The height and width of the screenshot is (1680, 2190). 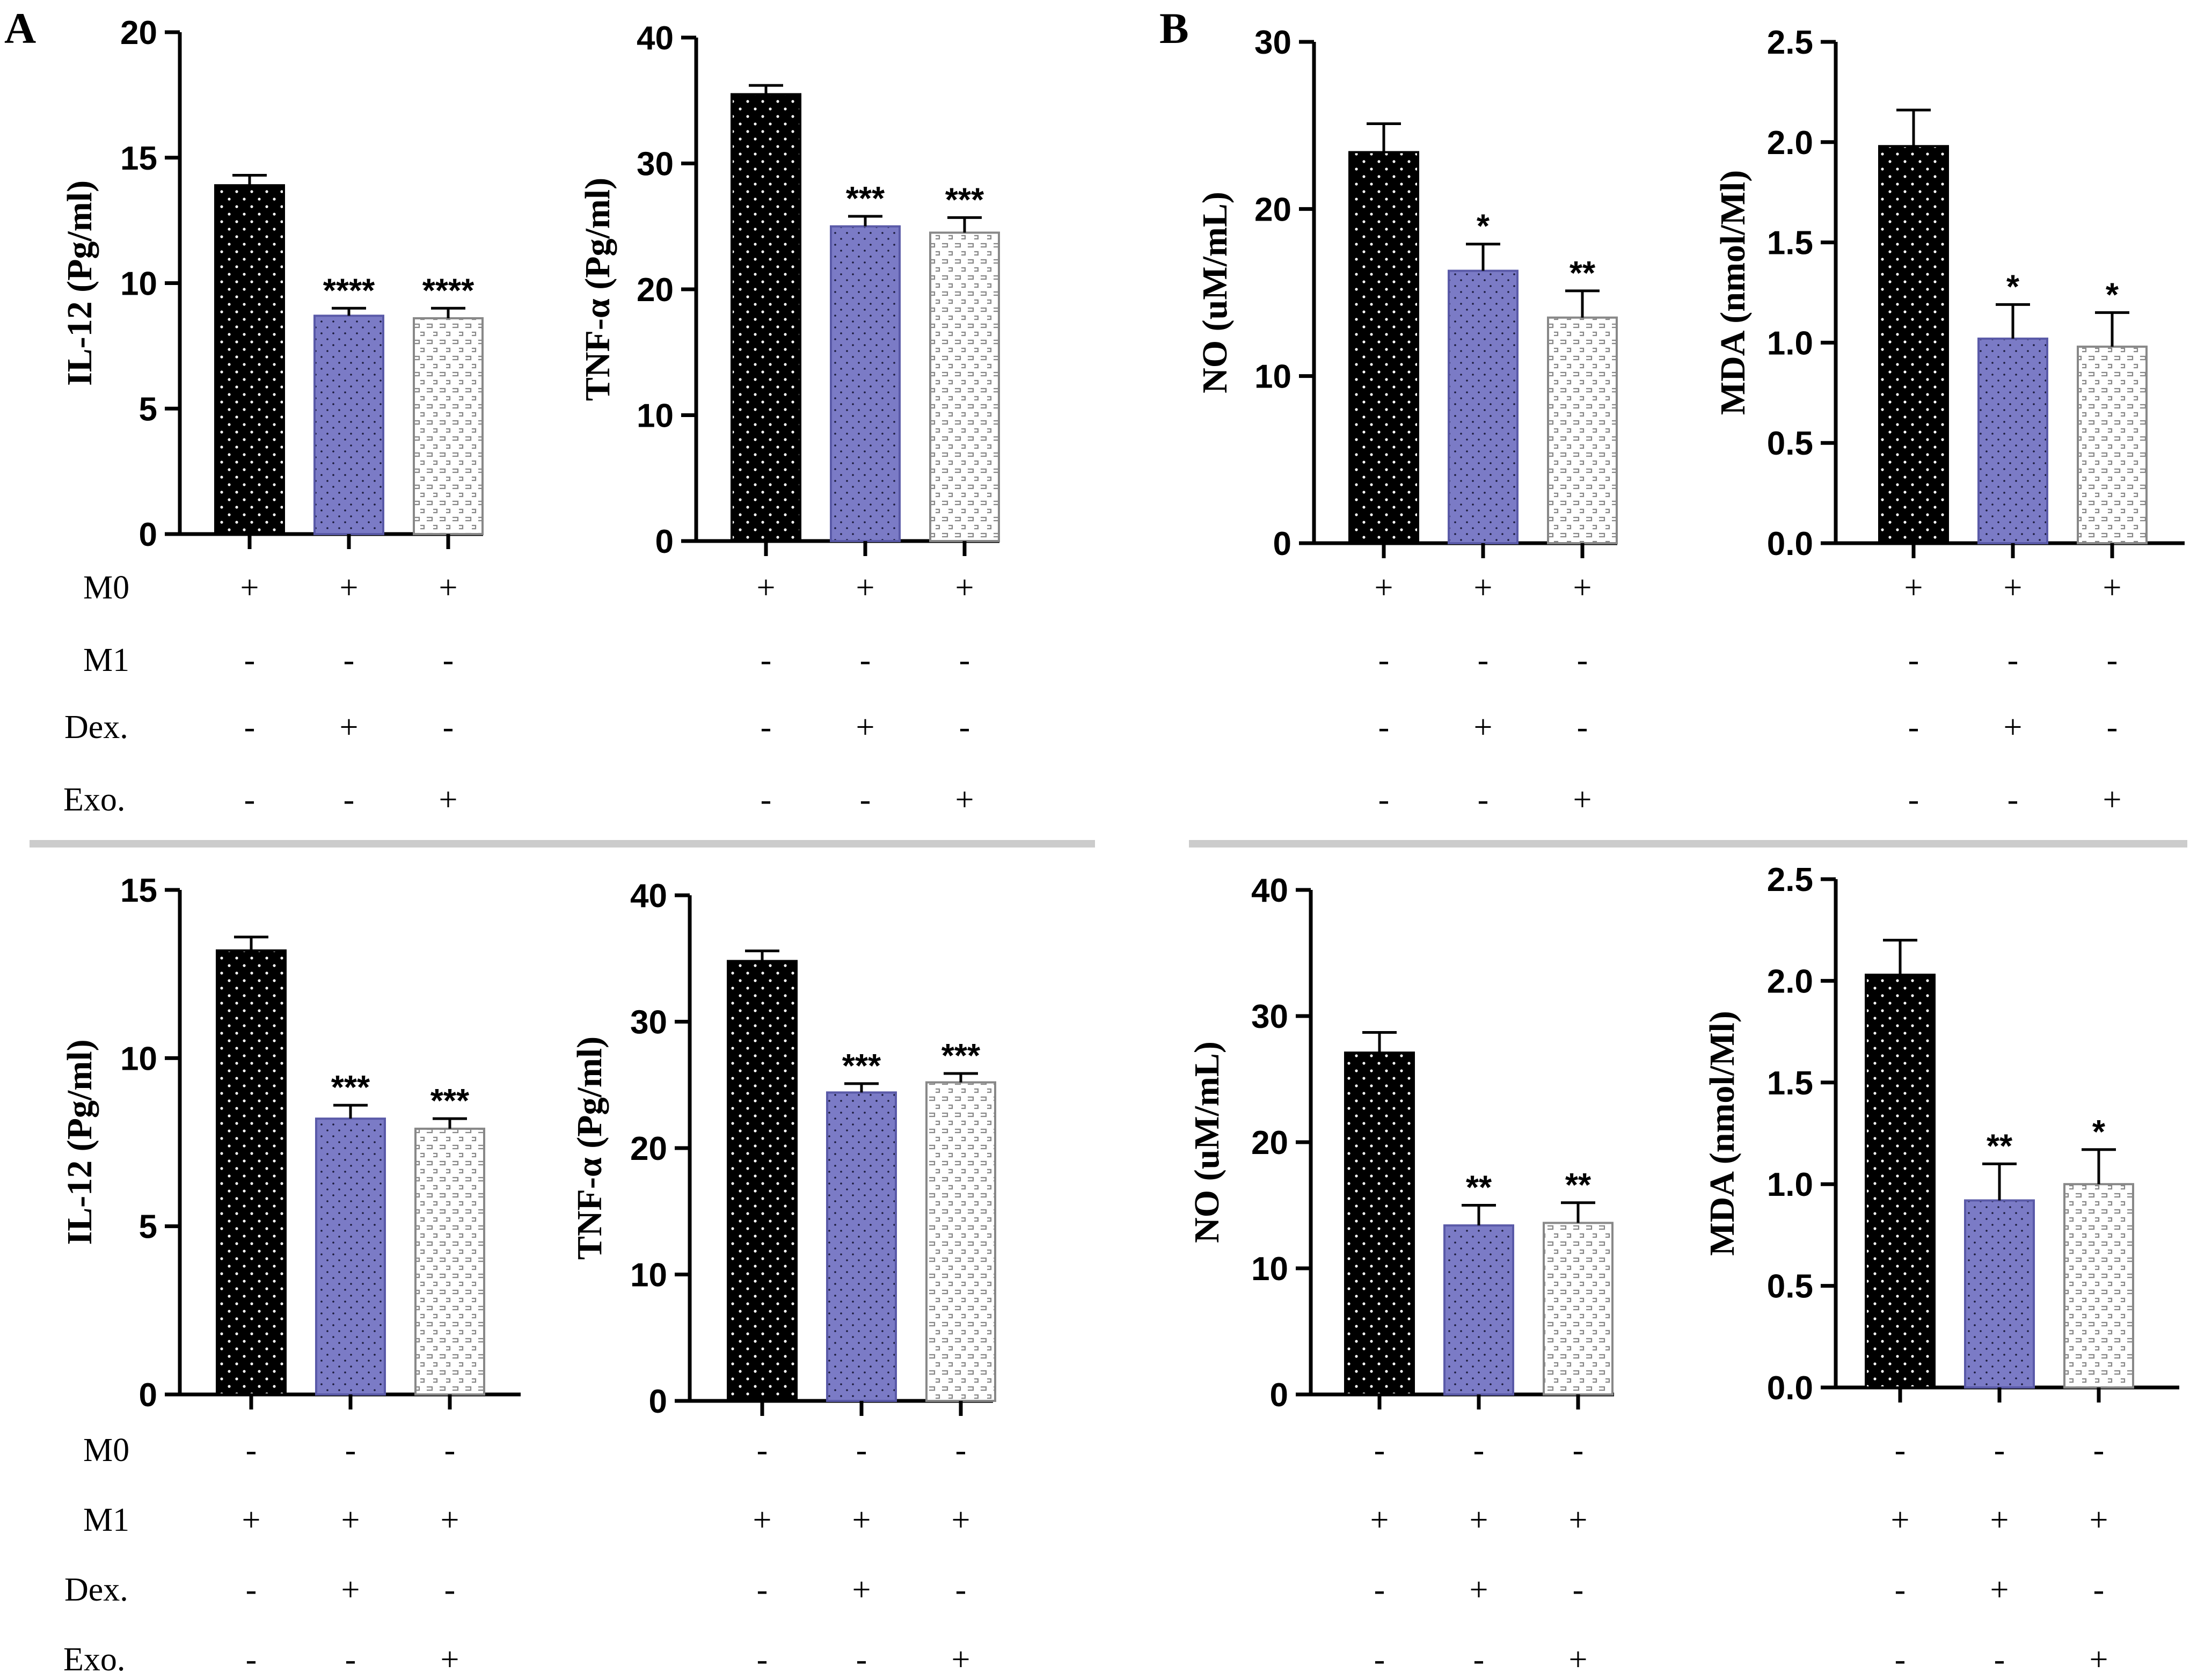 What do you see at coordinates (1790, 443) in the screenshot?
I see `y-tick-label: 0.5` at bounding box center [1790, 443].